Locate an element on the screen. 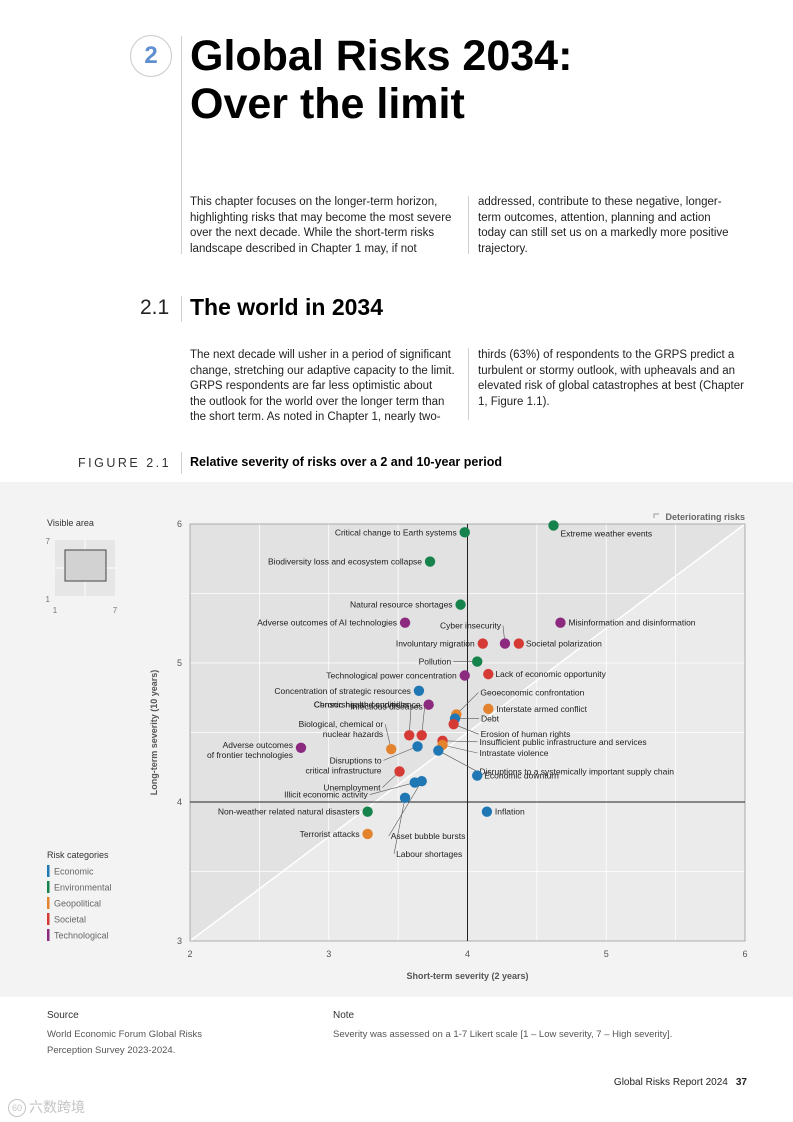 This screenshot has height=1122, width=793. x-tick-label: 6 is located at coordinates (744, 954).